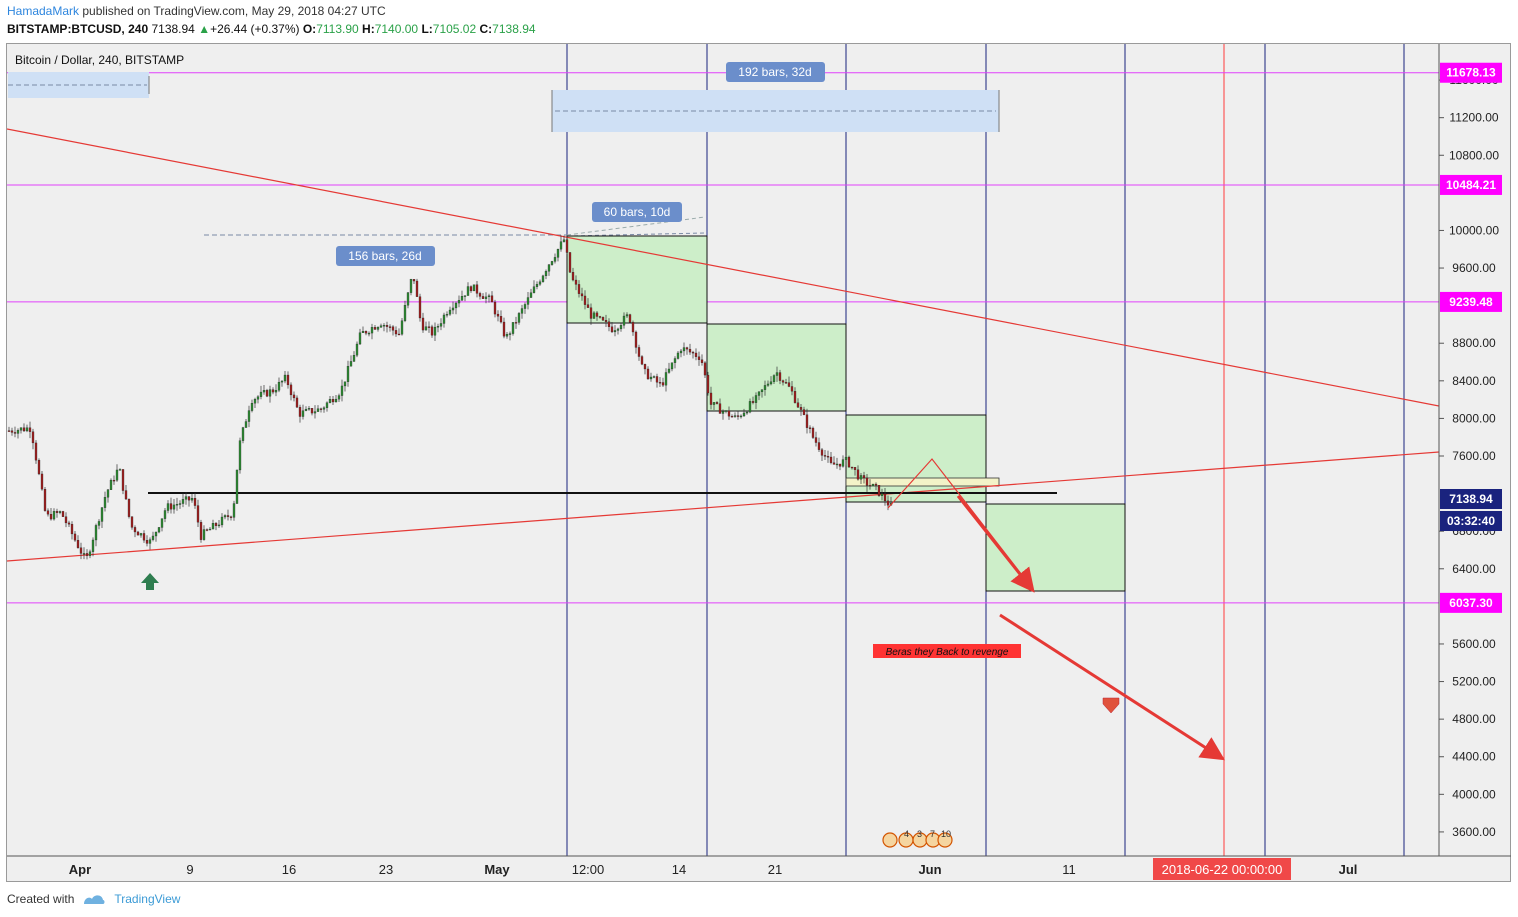  I want to click on range-label-60: 60 bars, 10d, so click(637, 212).